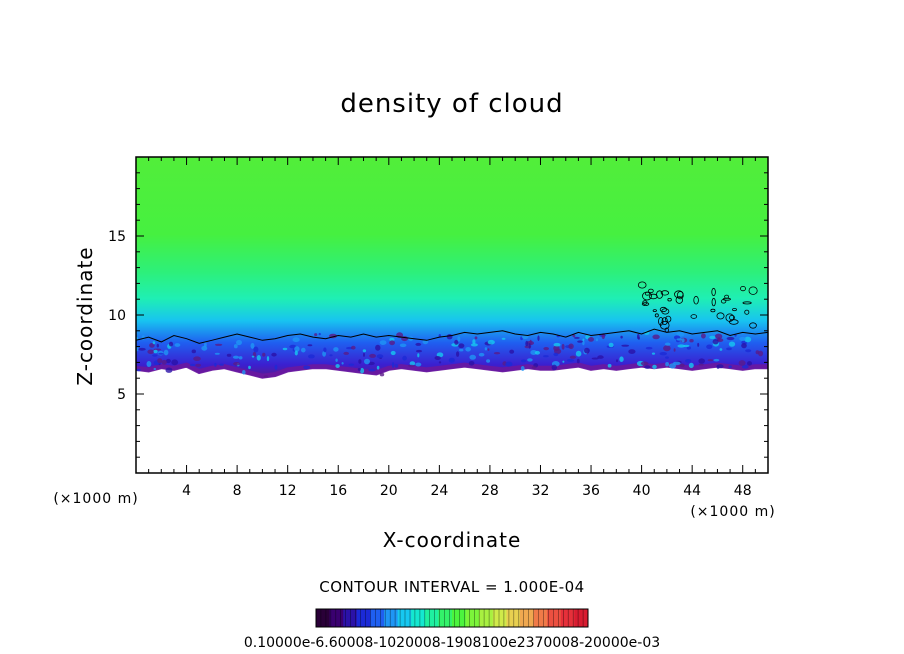 The width and height of the screenshot is (904, 654). Describe the element at coordinates (452, 370) in the screenshot. I see `cloud-base-band` at that location.